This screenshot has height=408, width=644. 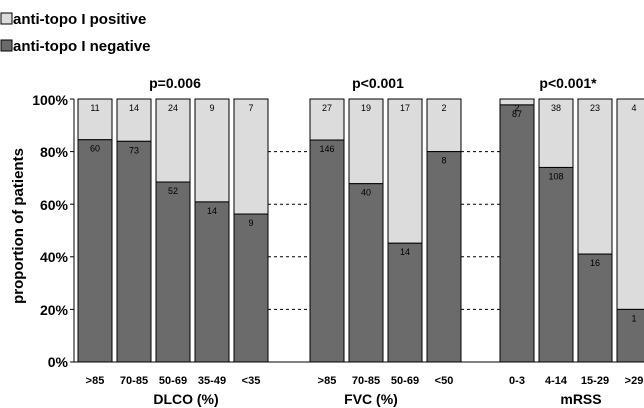 I want to click on data-label-negative: 146, so click(x=326, y=149).